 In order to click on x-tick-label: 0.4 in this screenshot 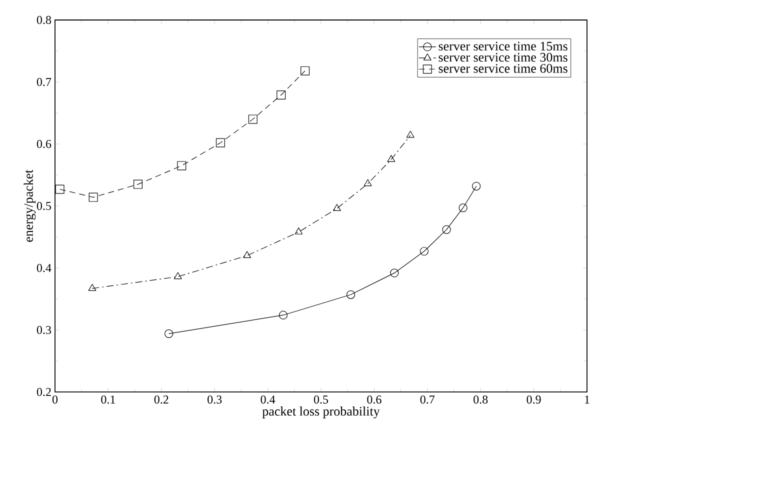, I will do `click(268, 400)`.